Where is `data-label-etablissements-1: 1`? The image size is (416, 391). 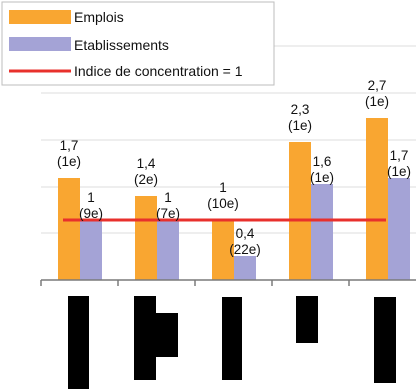
data-label-etablissements-1: 1 is located at coordinates (168, 197).